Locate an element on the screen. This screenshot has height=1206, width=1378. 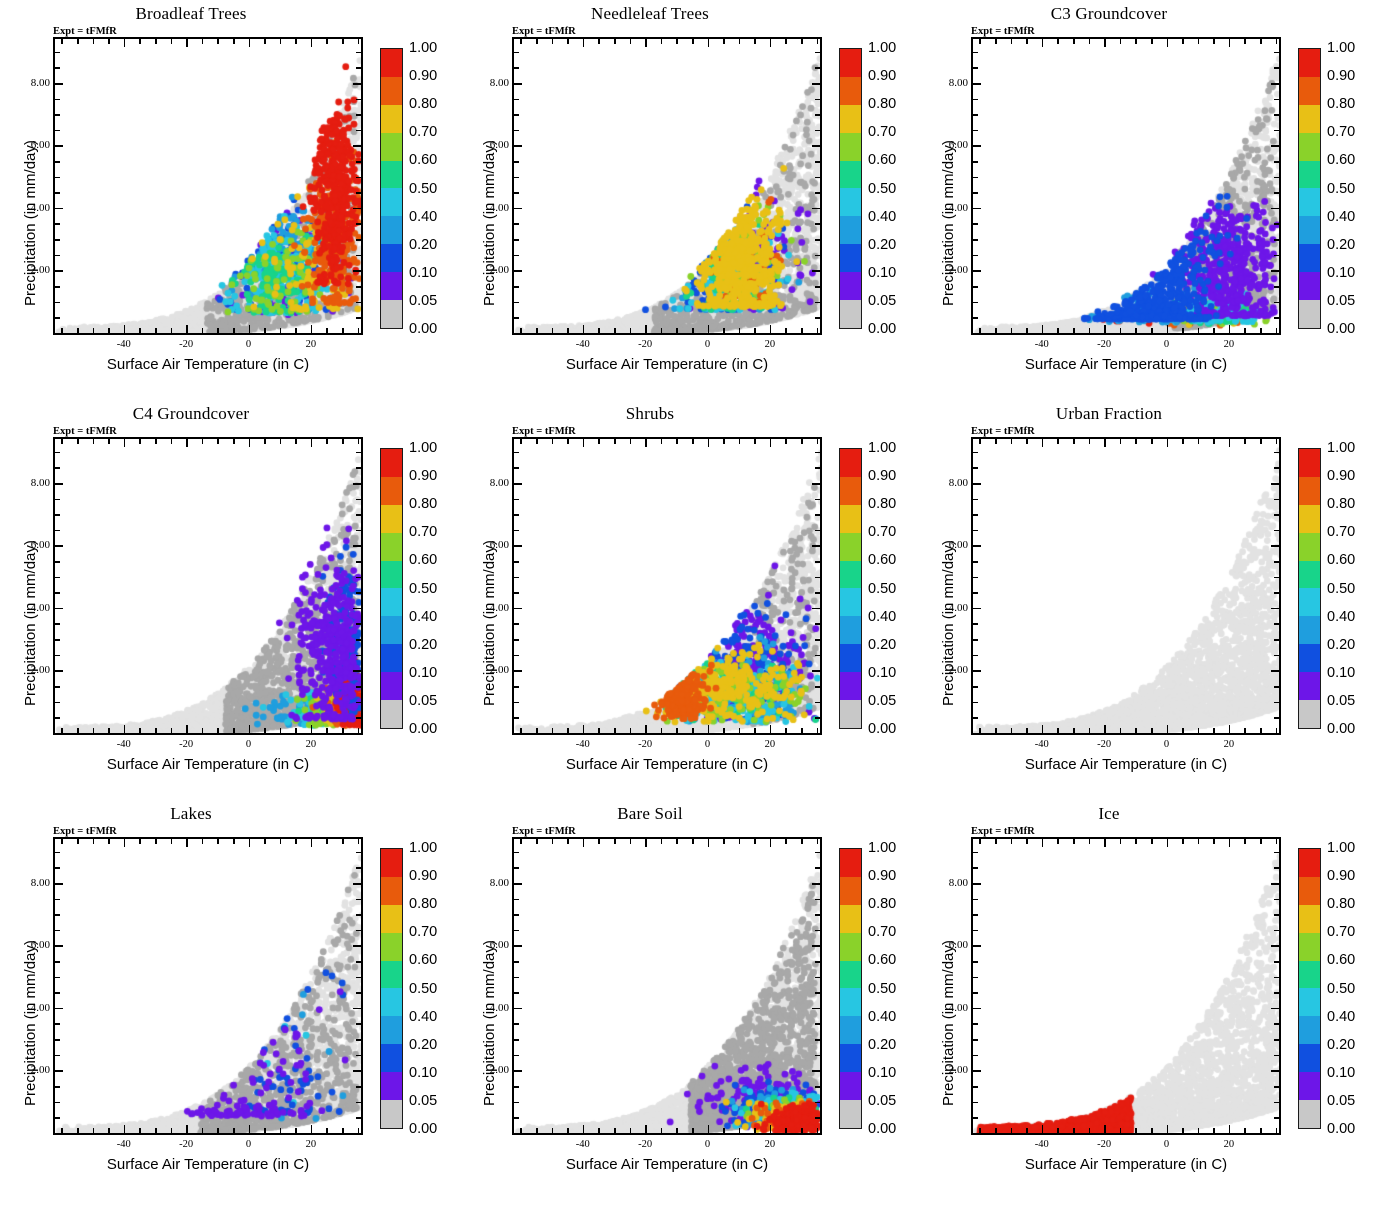
colorbar-tick-label: 0.50 is located at coordinates (1341, 588).